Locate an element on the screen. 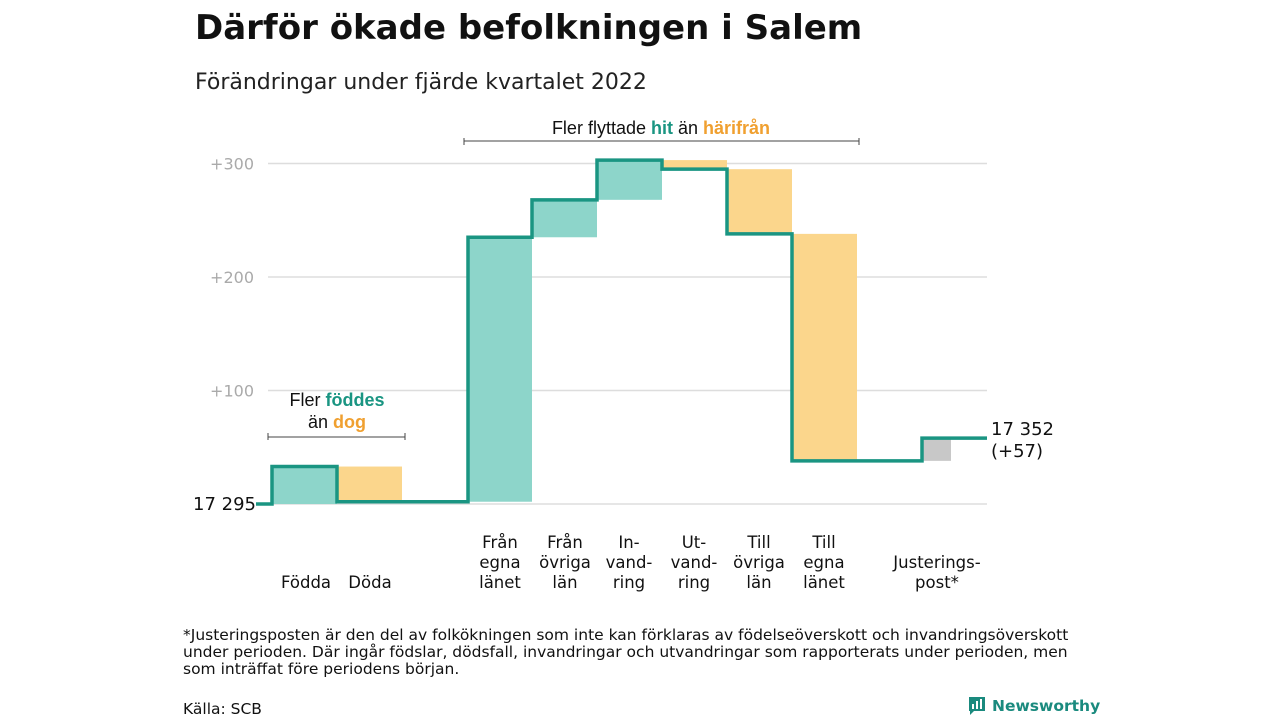  category-label: Ut- is located at coordinates (694, 542).